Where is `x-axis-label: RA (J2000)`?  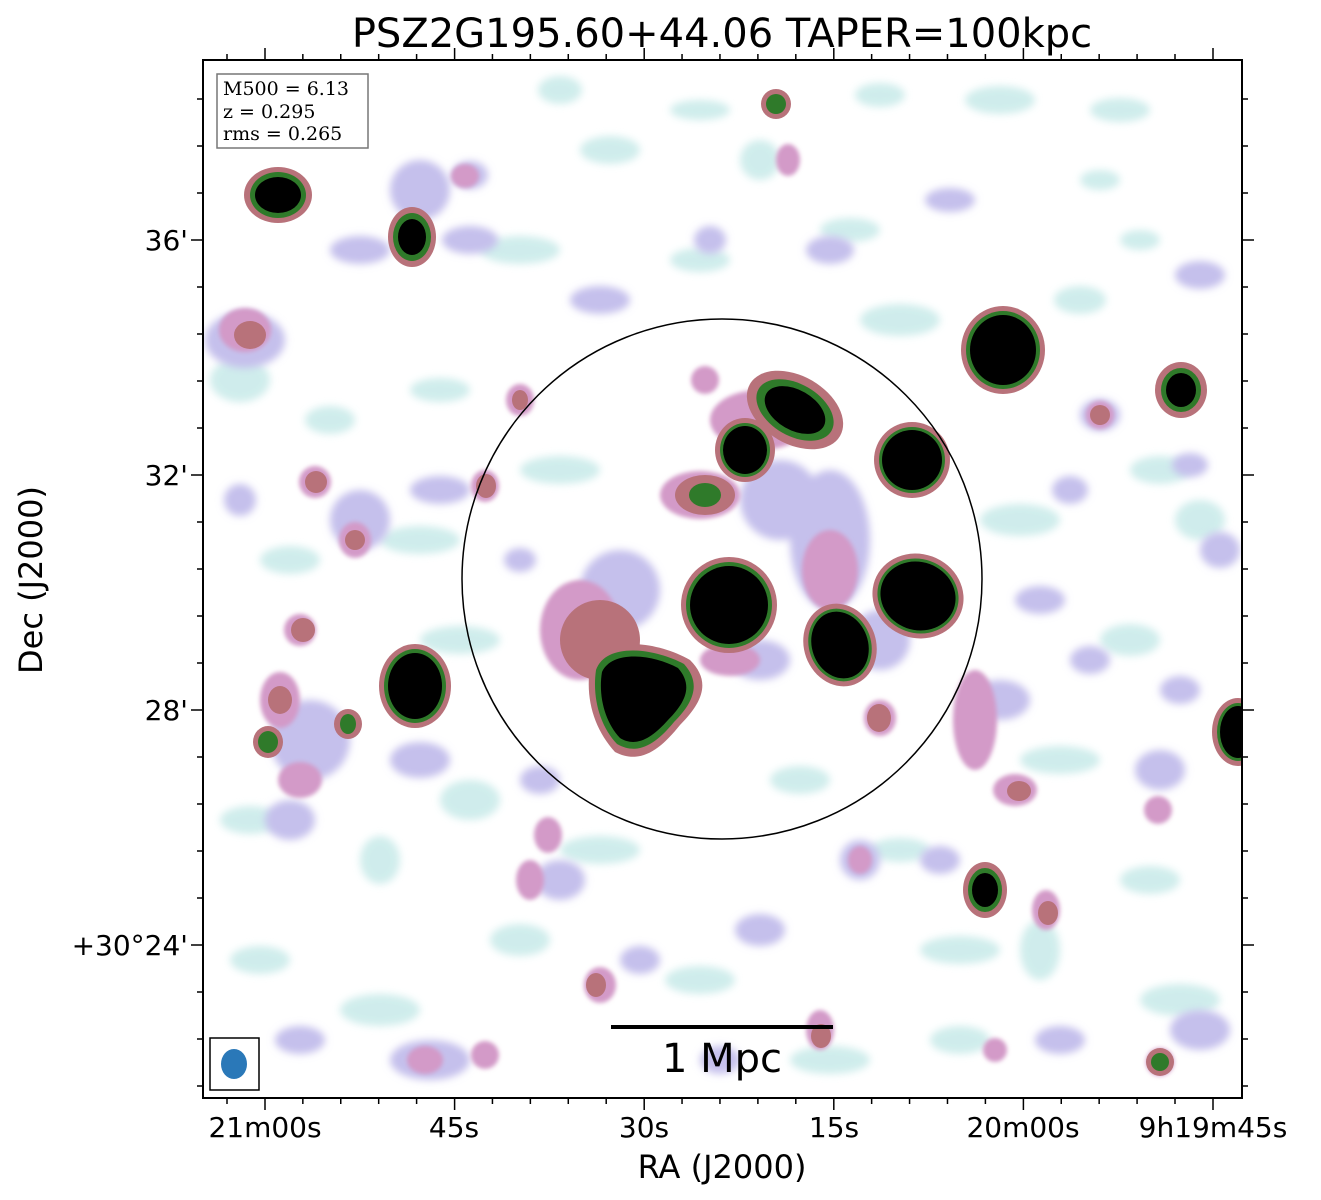 x-axis-label: RA (J2000) is located at coordinates (722, 1167).